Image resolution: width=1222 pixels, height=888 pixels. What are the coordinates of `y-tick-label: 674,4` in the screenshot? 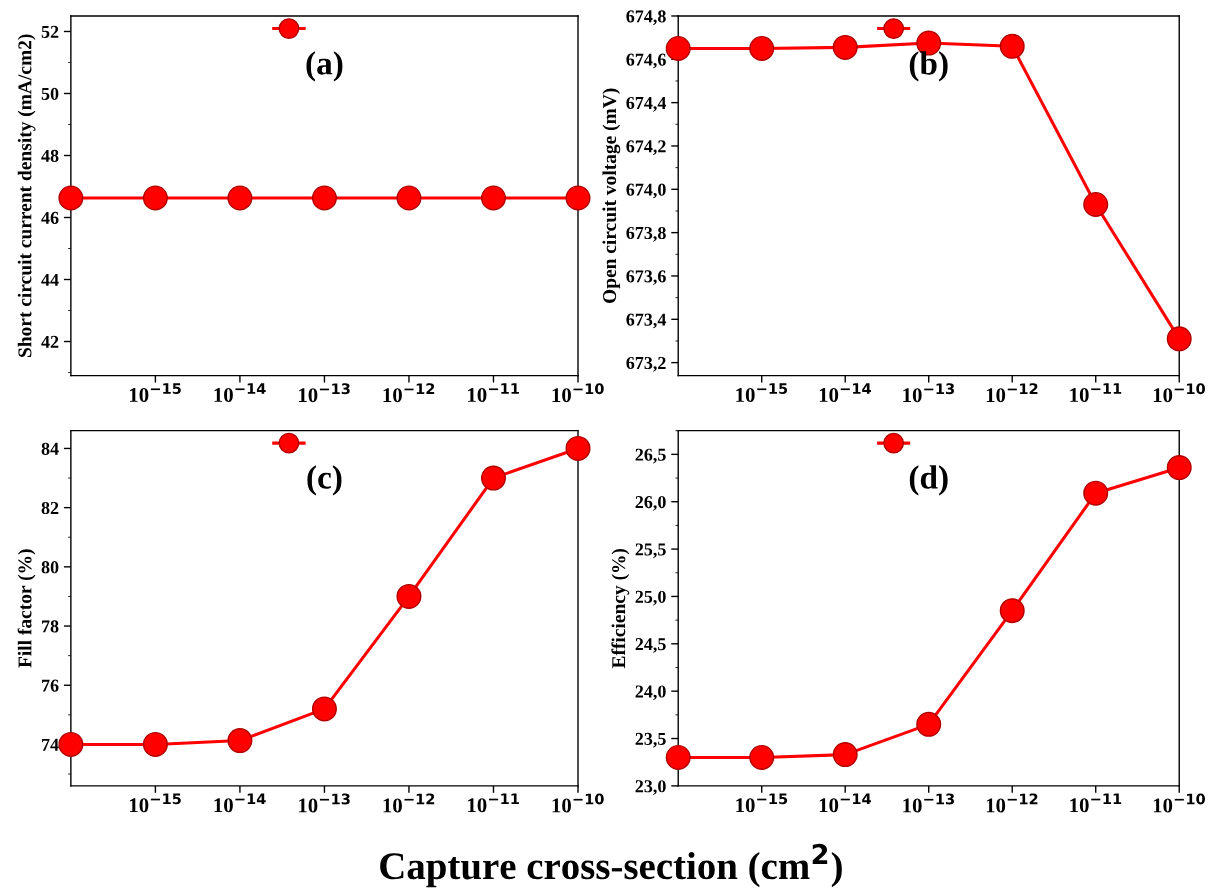 It's located at (646, 104).